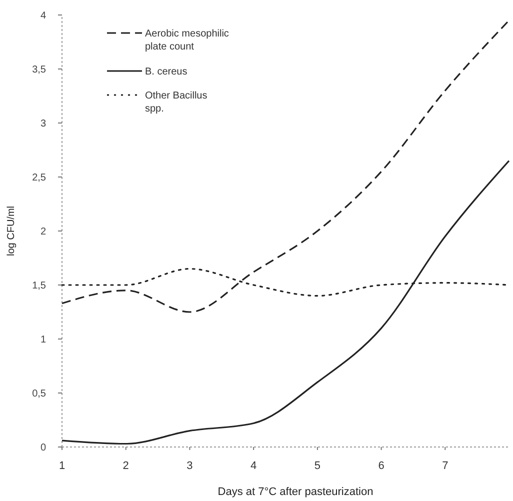 Image resolution: width=513 pixels, height=501 pixels. I want to click on y-tick-label: 0,5, so click(39, 394).